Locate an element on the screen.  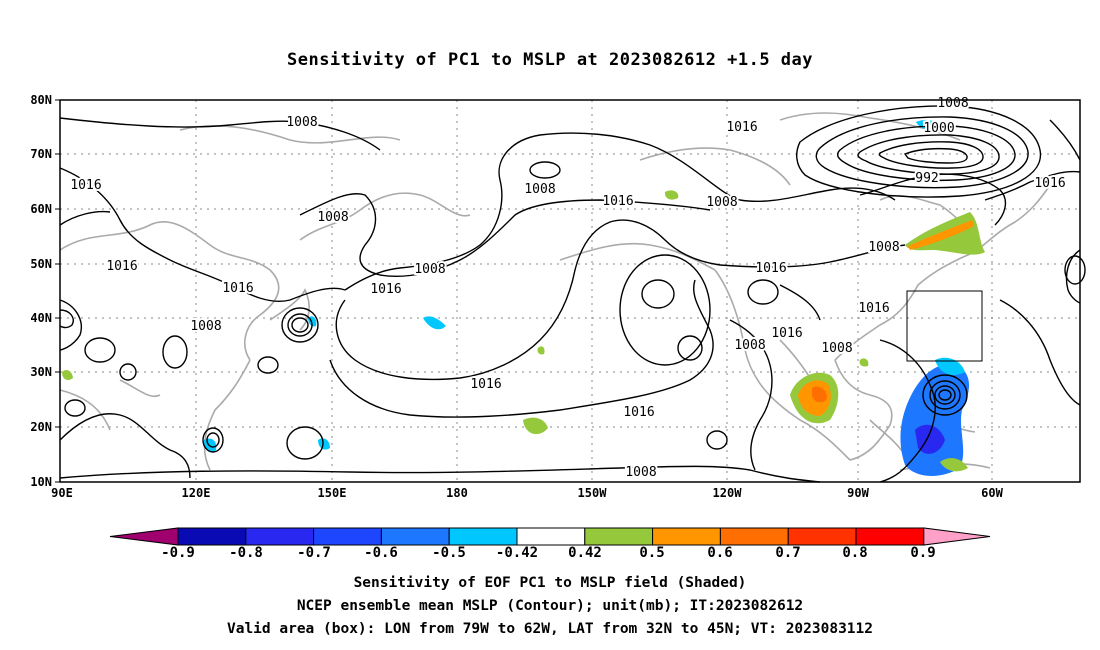
lon-label: 120E is located at coordinates (196, 493).